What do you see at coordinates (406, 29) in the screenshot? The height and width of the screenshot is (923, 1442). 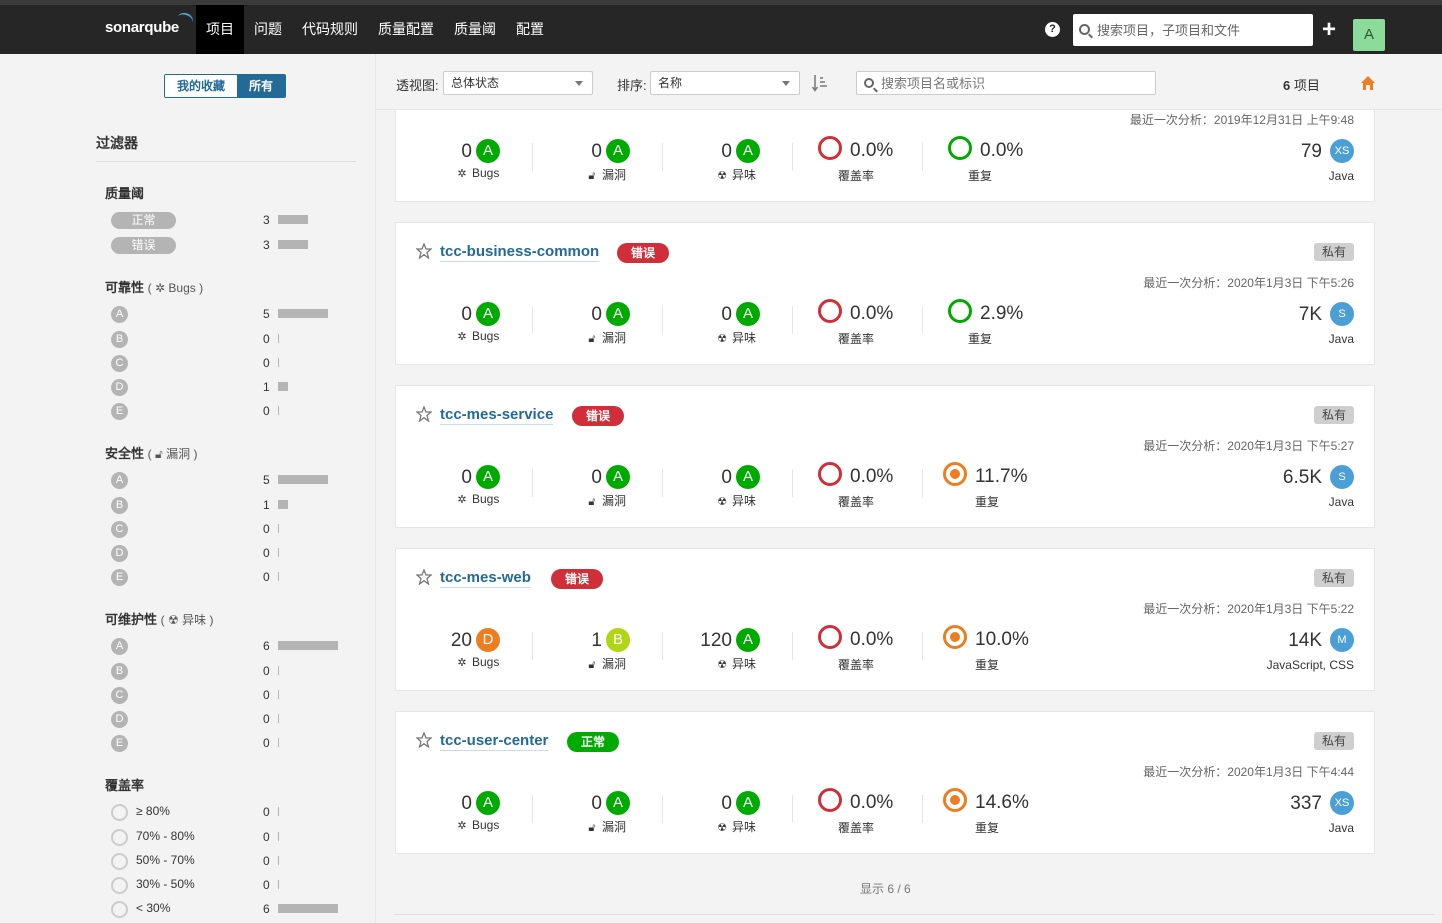 I see `nav-quality-profiles: 质量配置` at bounding box center [406, 29].